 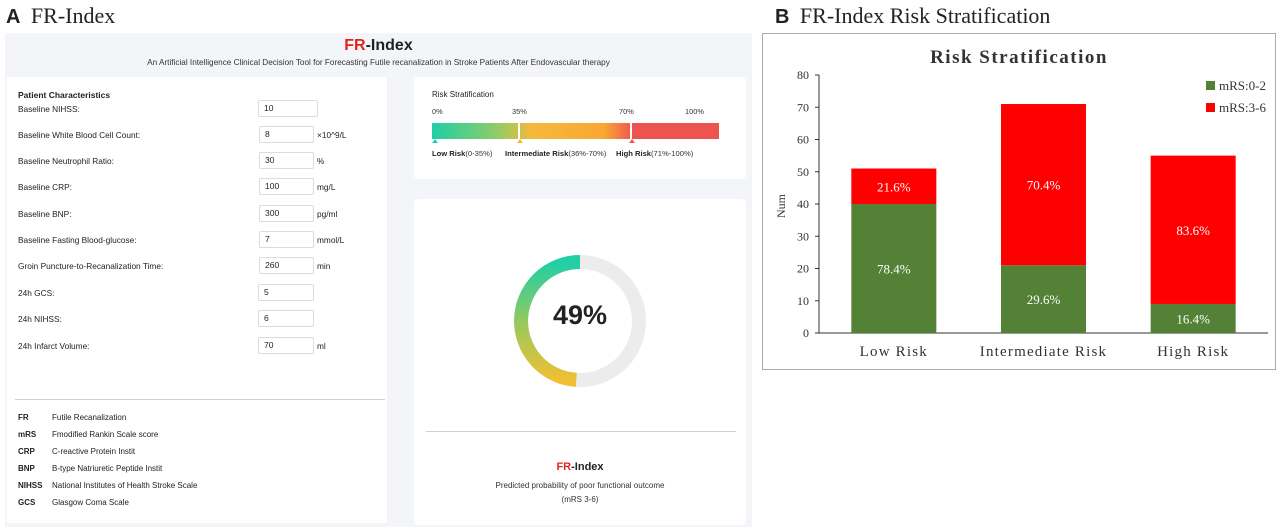 What do you see at coordinates (803, 236) in the screenshot?
I see `y-tick-label: 30` at bounding box center [803, 236].